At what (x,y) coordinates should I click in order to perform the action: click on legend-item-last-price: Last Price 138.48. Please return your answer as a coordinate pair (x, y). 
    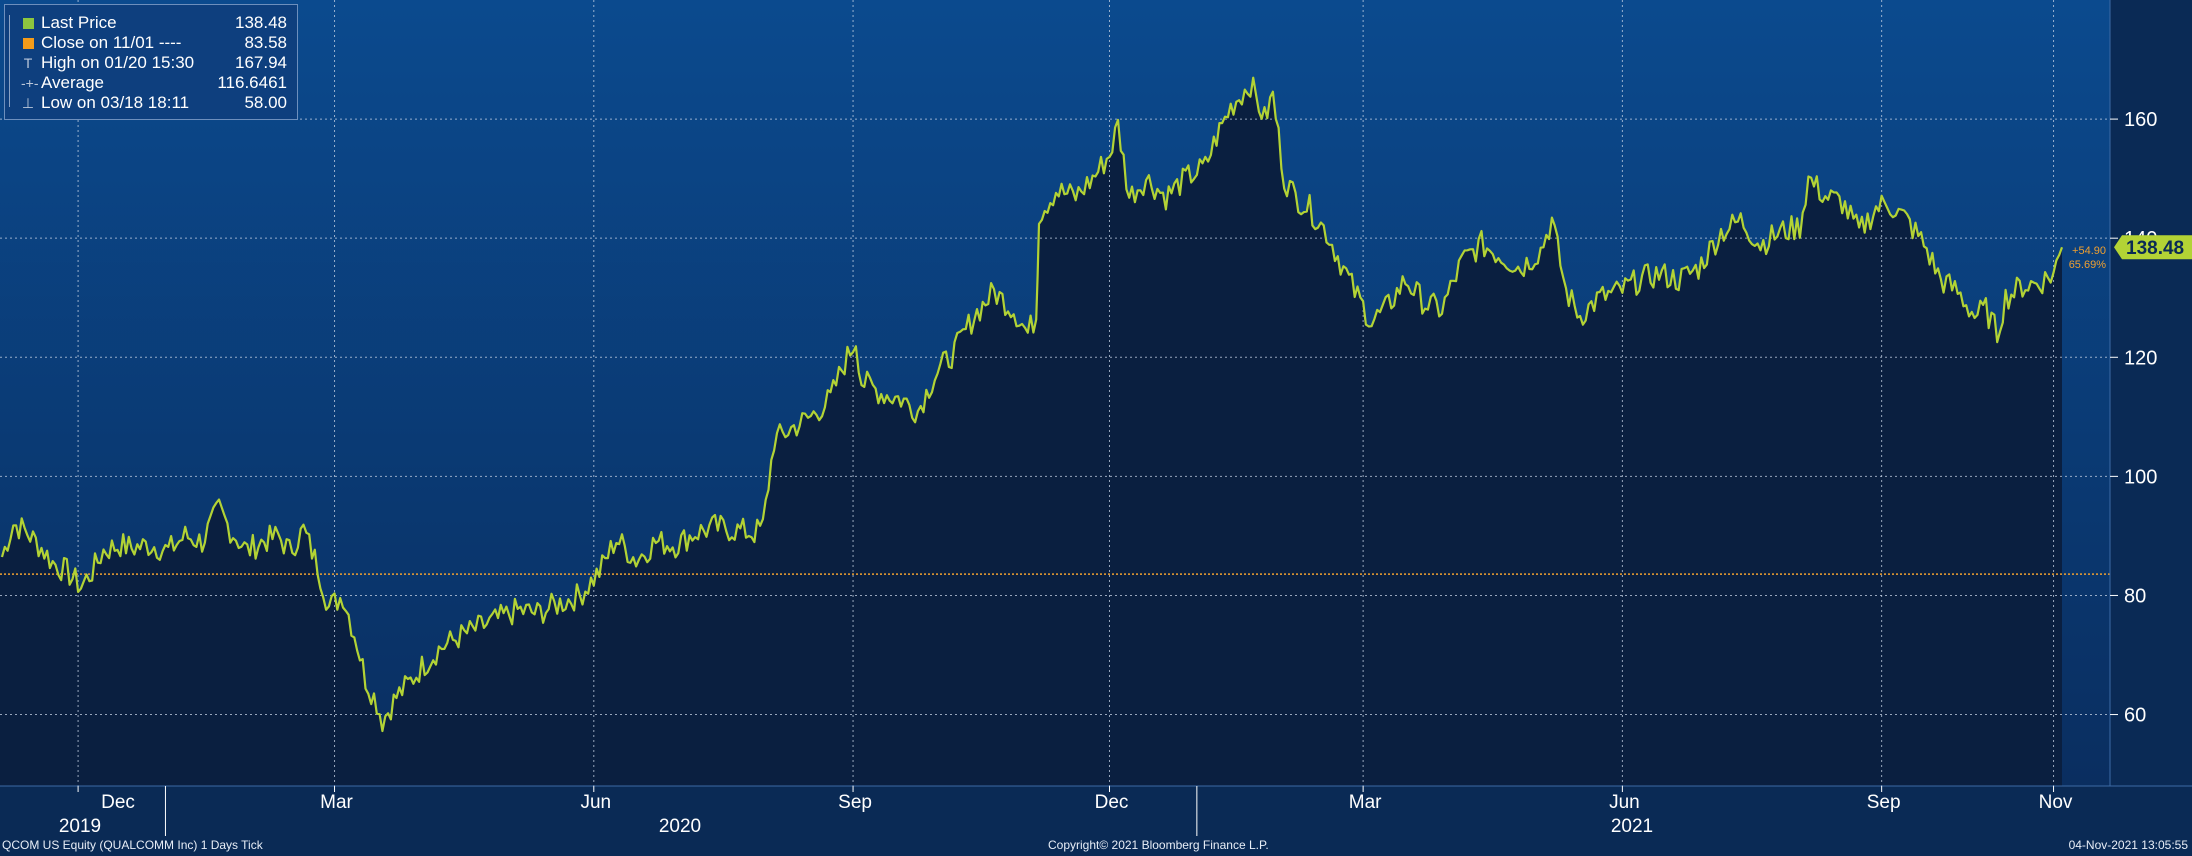
    Looking at the image, I should click on (151, 23).